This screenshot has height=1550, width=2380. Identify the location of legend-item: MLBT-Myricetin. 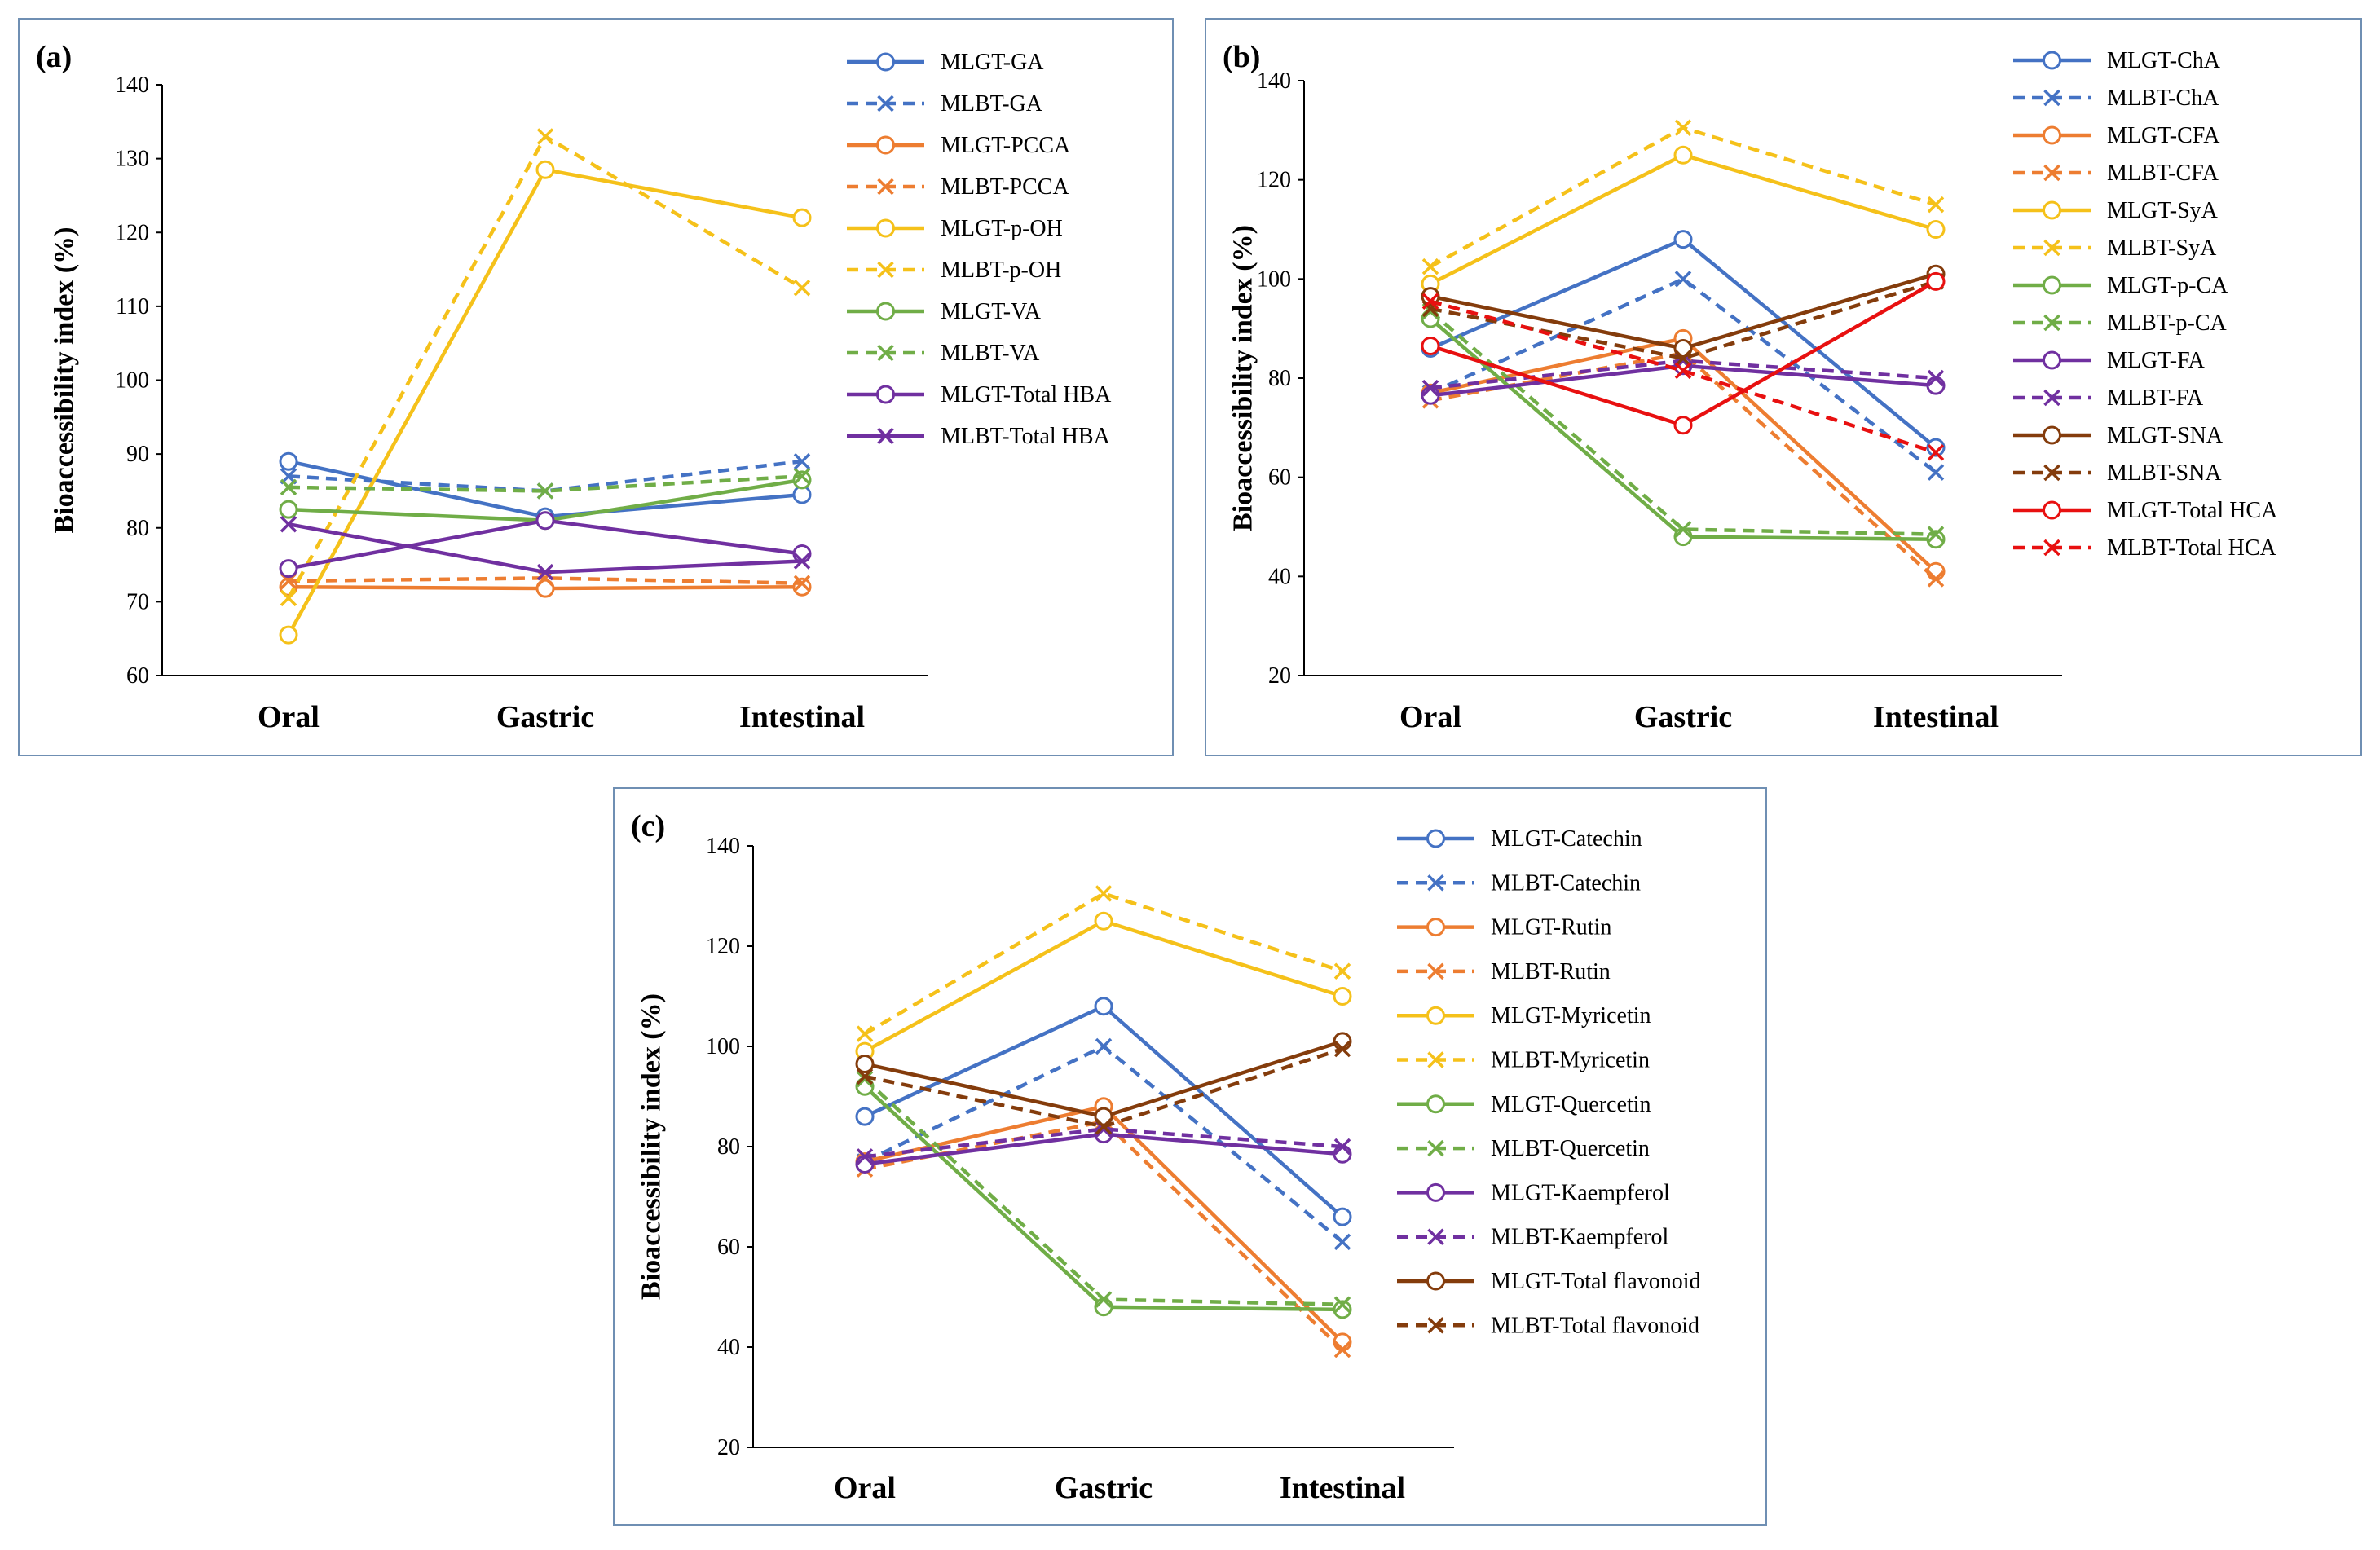
(1523, 1060).